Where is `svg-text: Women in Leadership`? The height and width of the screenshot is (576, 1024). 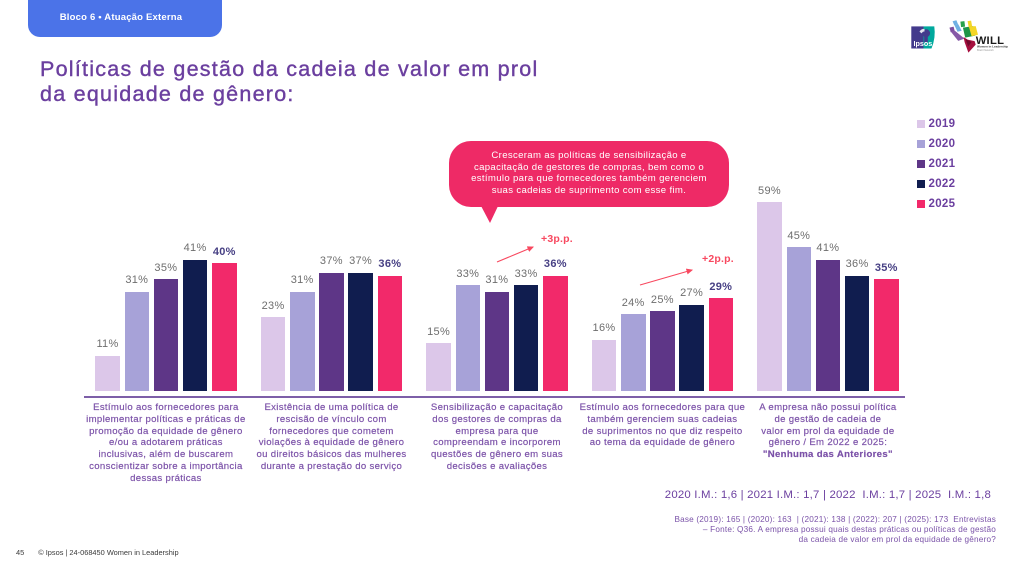 svg-text: Women in Leadership is located at coordinates (992, 47).